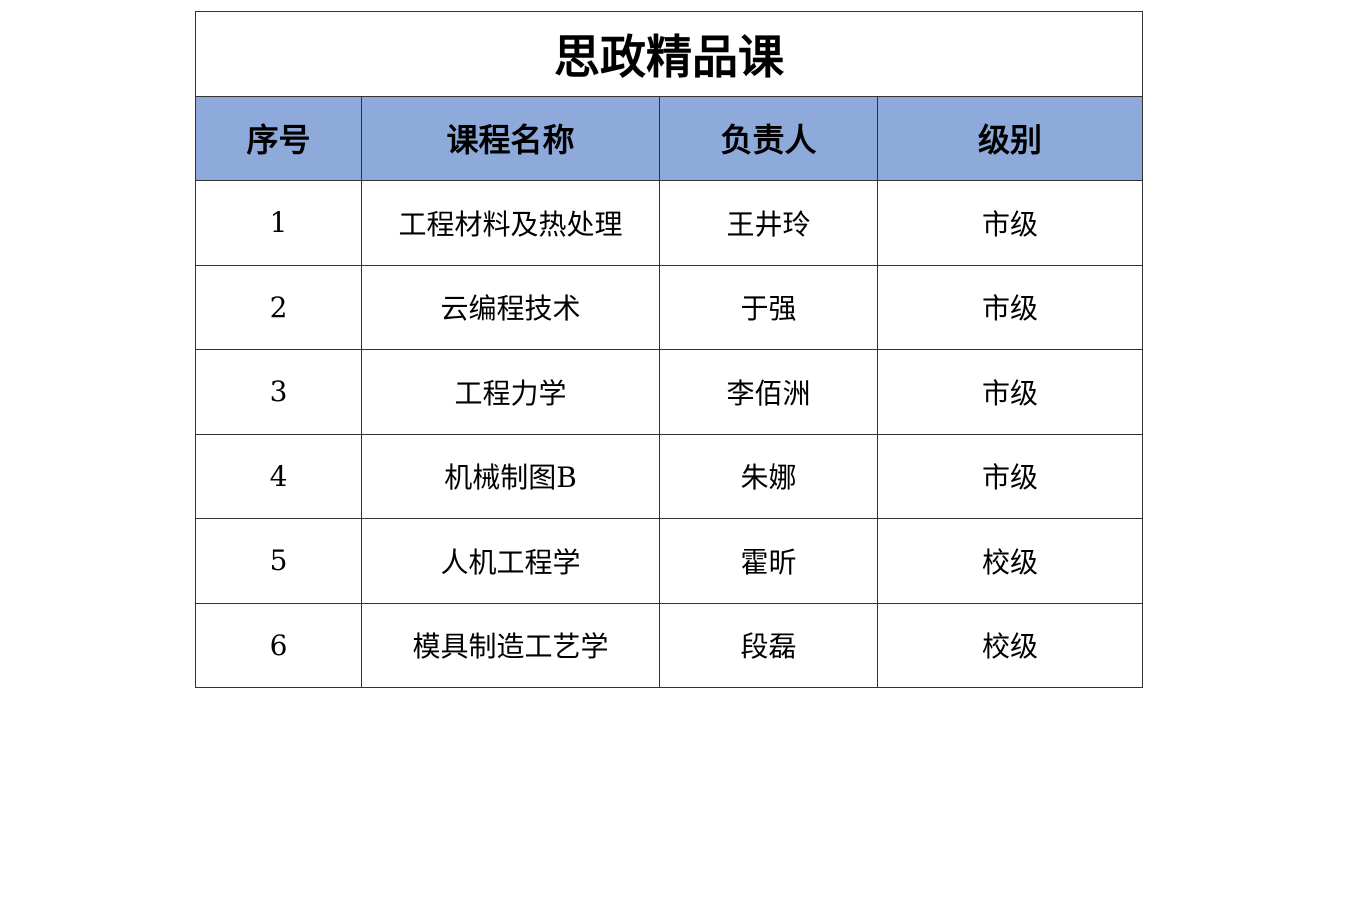 Image resolution: width=1354 pixels, height=900 pixels. What do you see at coordinates (510, 561) in the screenshot?
I see `course-name-cell: 人机工程学` at bounding box center [510, 561].